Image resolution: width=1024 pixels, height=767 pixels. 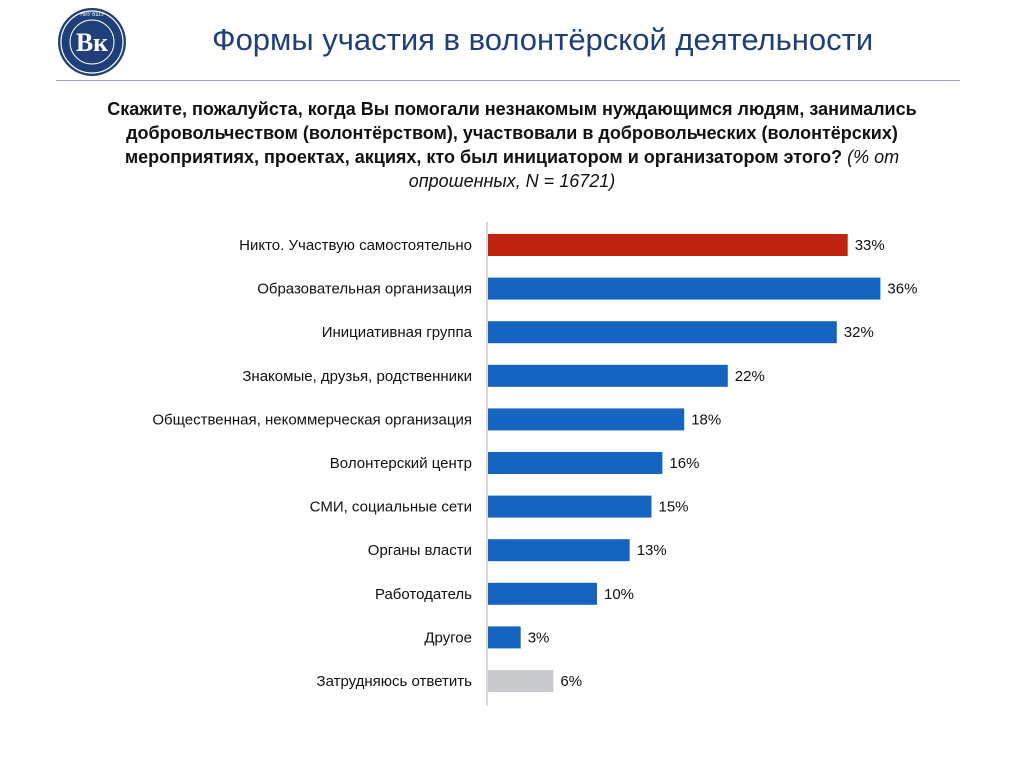 I want to click on value-label: 16%, so click(x=684, y=463).